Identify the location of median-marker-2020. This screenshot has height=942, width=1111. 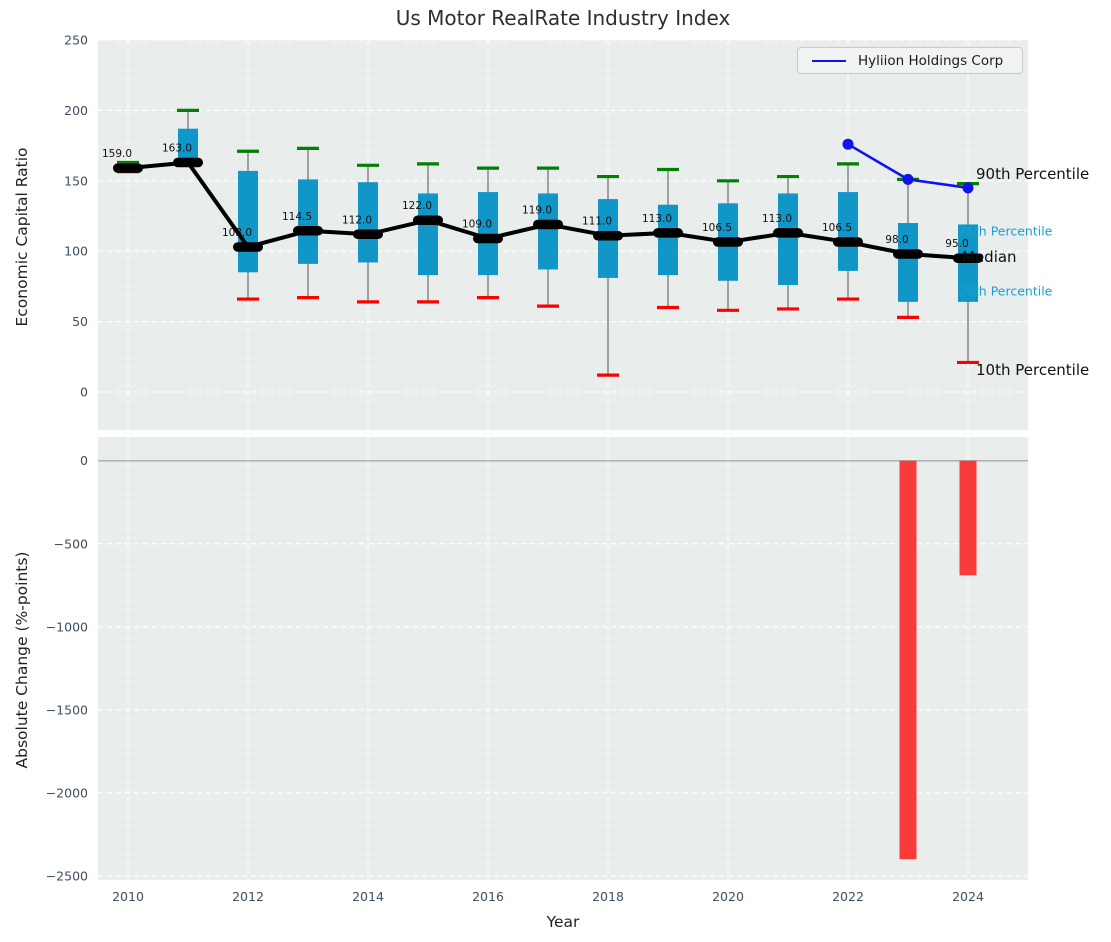
(728, 242).